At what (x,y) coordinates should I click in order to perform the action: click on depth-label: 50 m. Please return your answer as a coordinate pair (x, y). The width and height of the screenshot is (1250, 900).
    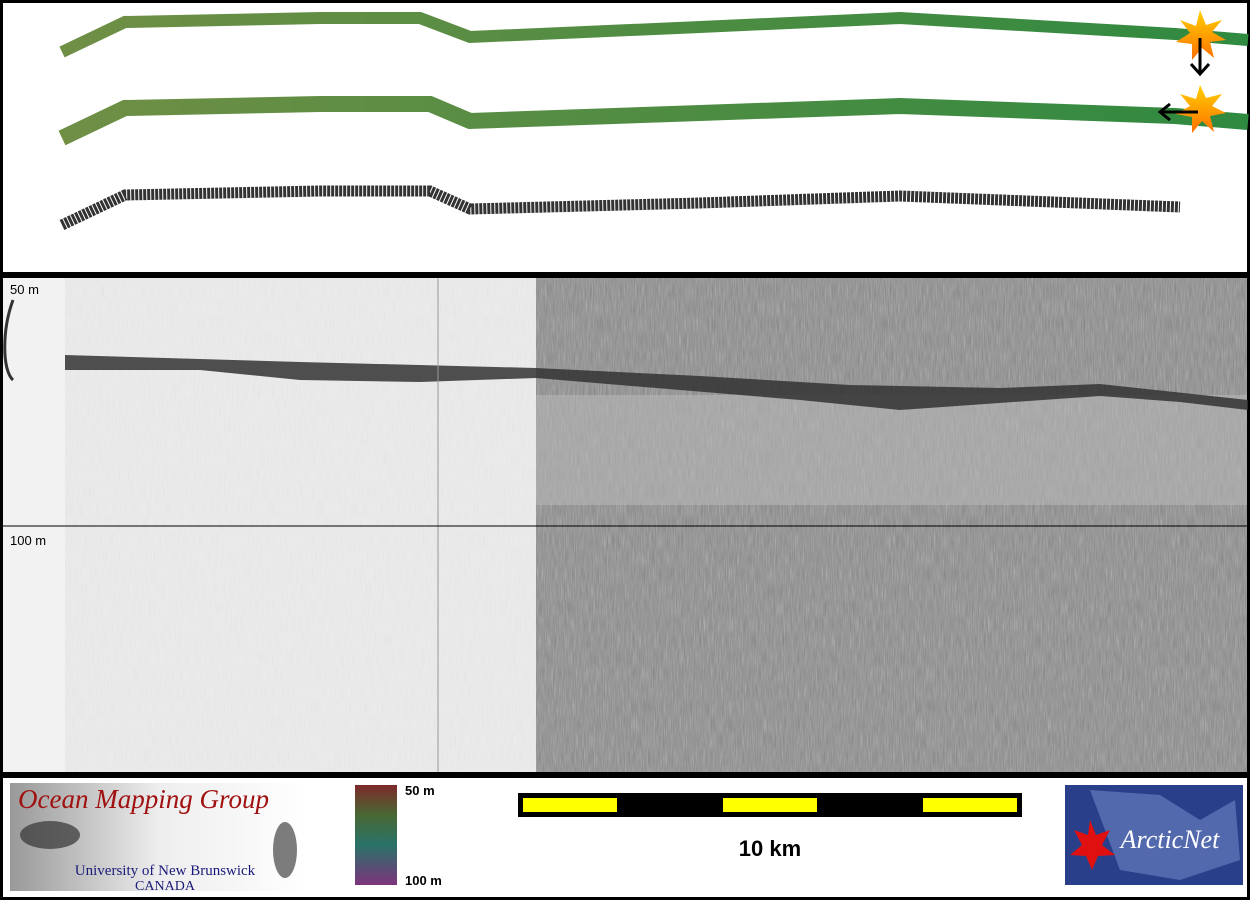
    Looking at the image, I should click on (24, 289).